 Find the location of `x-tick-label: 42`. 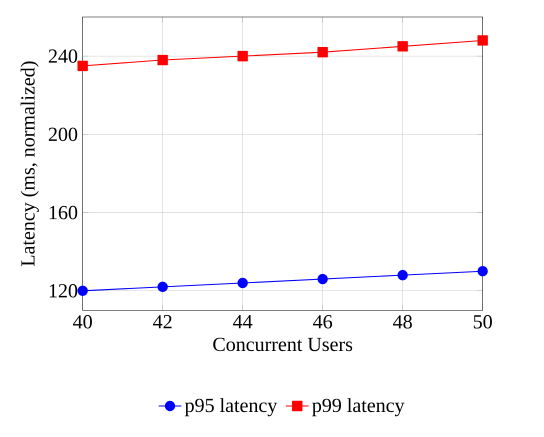

x-tick-label: 42 is located at coordinates (162, 321).